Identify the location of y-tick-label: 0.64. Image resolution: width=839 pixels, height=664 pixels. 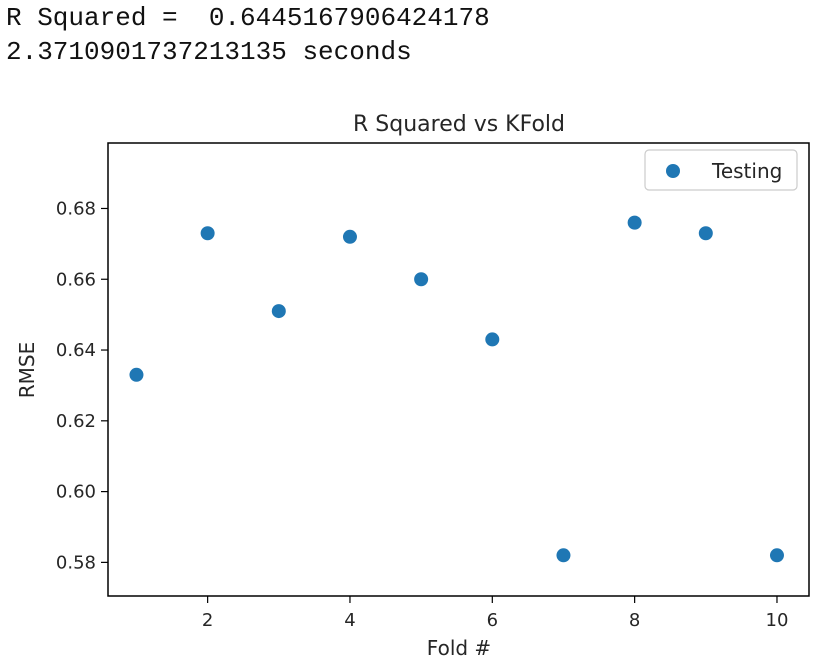
(76, 350).